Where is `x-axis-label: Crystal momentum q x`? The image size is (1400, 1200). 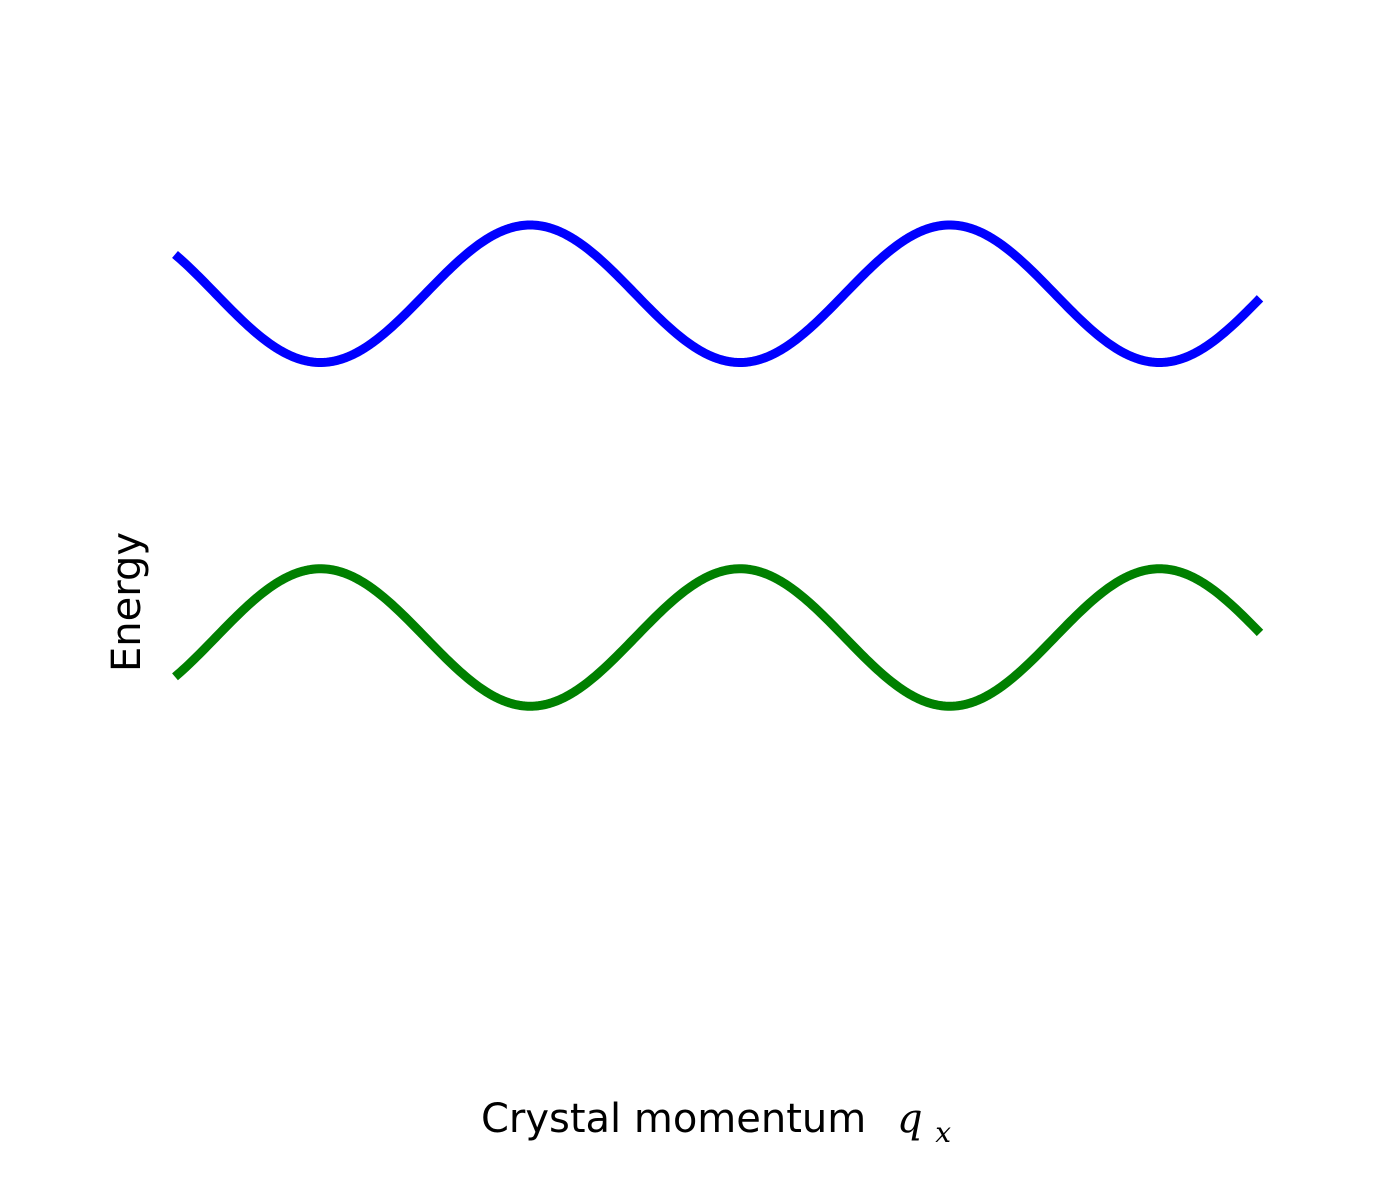
x-axis-label: Crystal momentum q x is located at coordinates (716, 1122).